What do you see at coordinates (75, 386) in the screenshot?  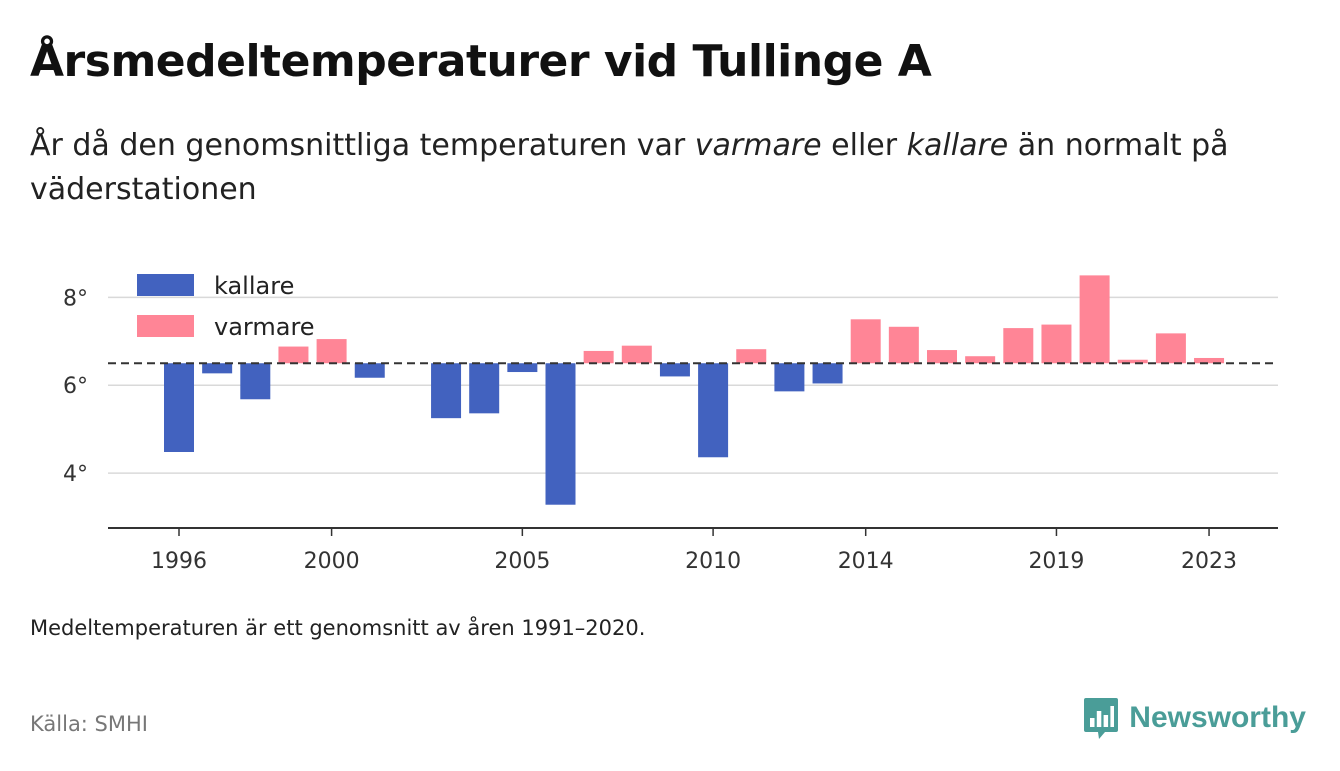 I see `y-tick-label: 6°` at bounding box center [75, 386].